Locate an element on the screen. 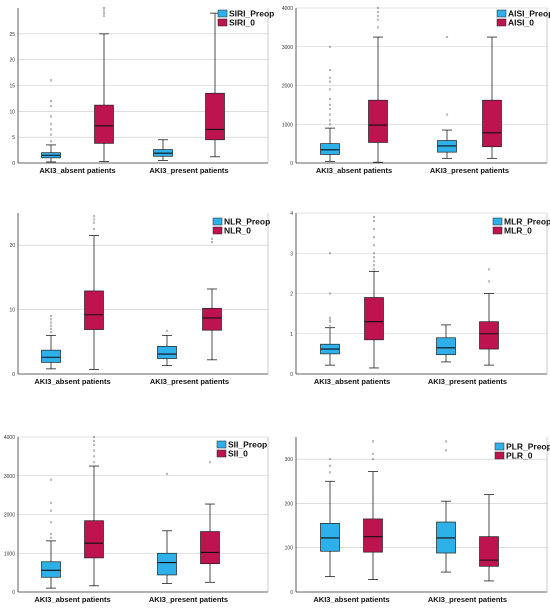  y-tick-label: 1000 is located at coordinates (9, 554).